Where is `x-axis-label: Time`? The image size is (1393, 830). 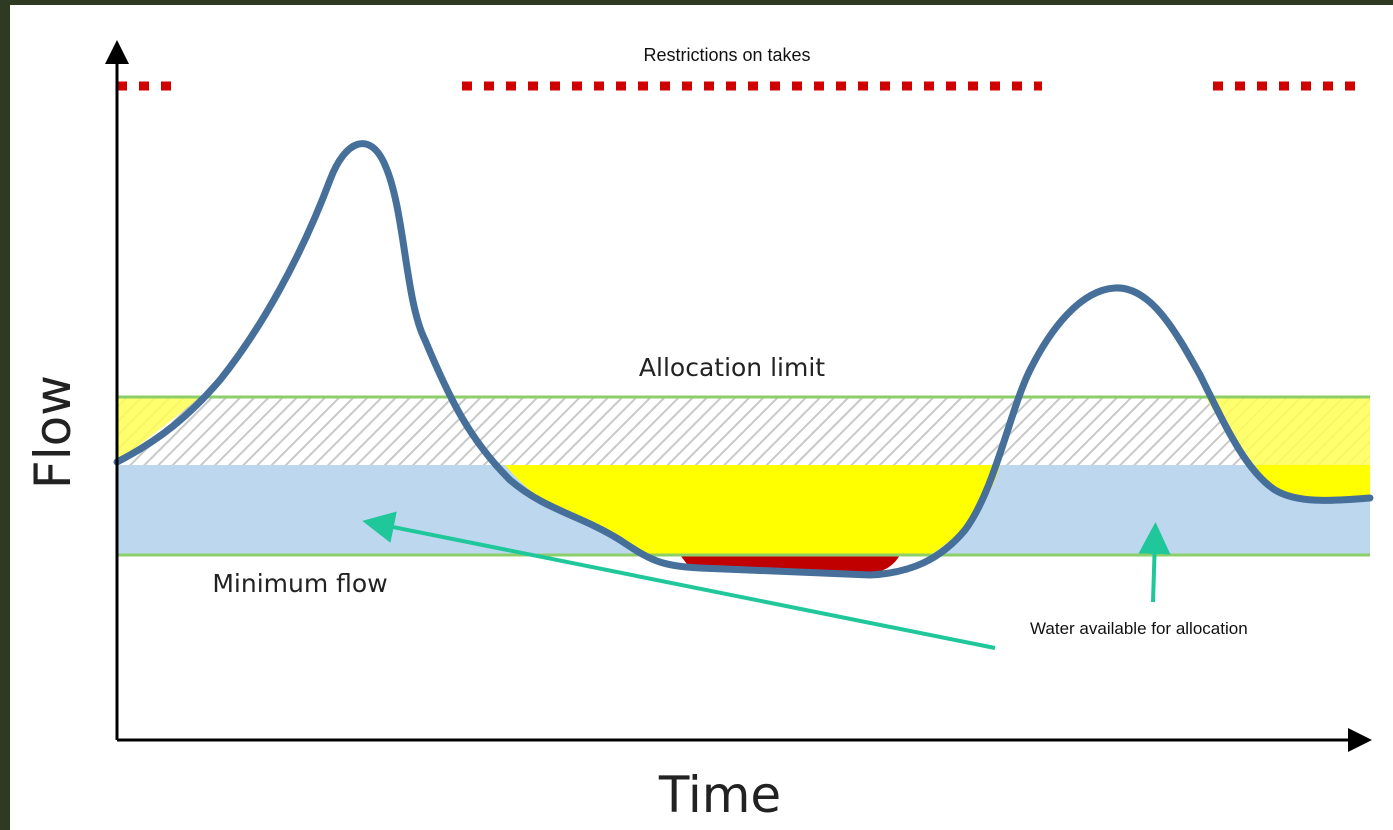 x-axis-label: Time is located at coordinates (719, 795).